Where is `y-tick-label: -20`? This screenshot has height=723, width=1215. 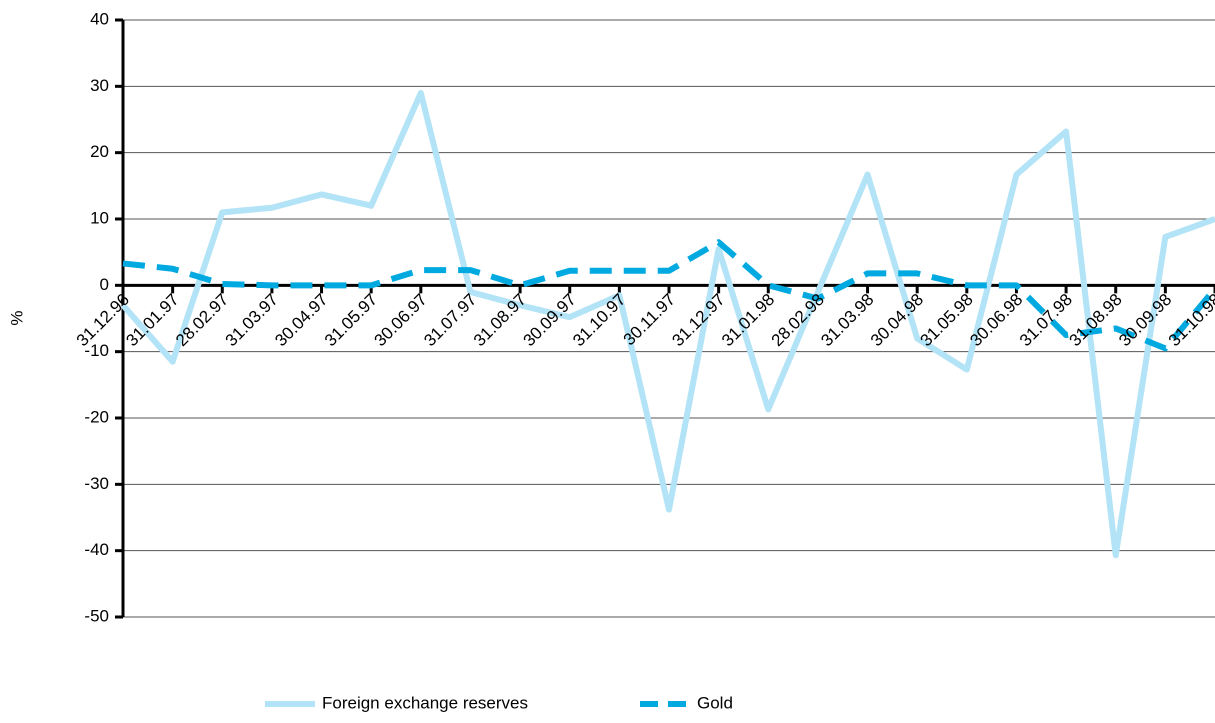
y-tick-label: -20 is located at coordinates (96, 416).